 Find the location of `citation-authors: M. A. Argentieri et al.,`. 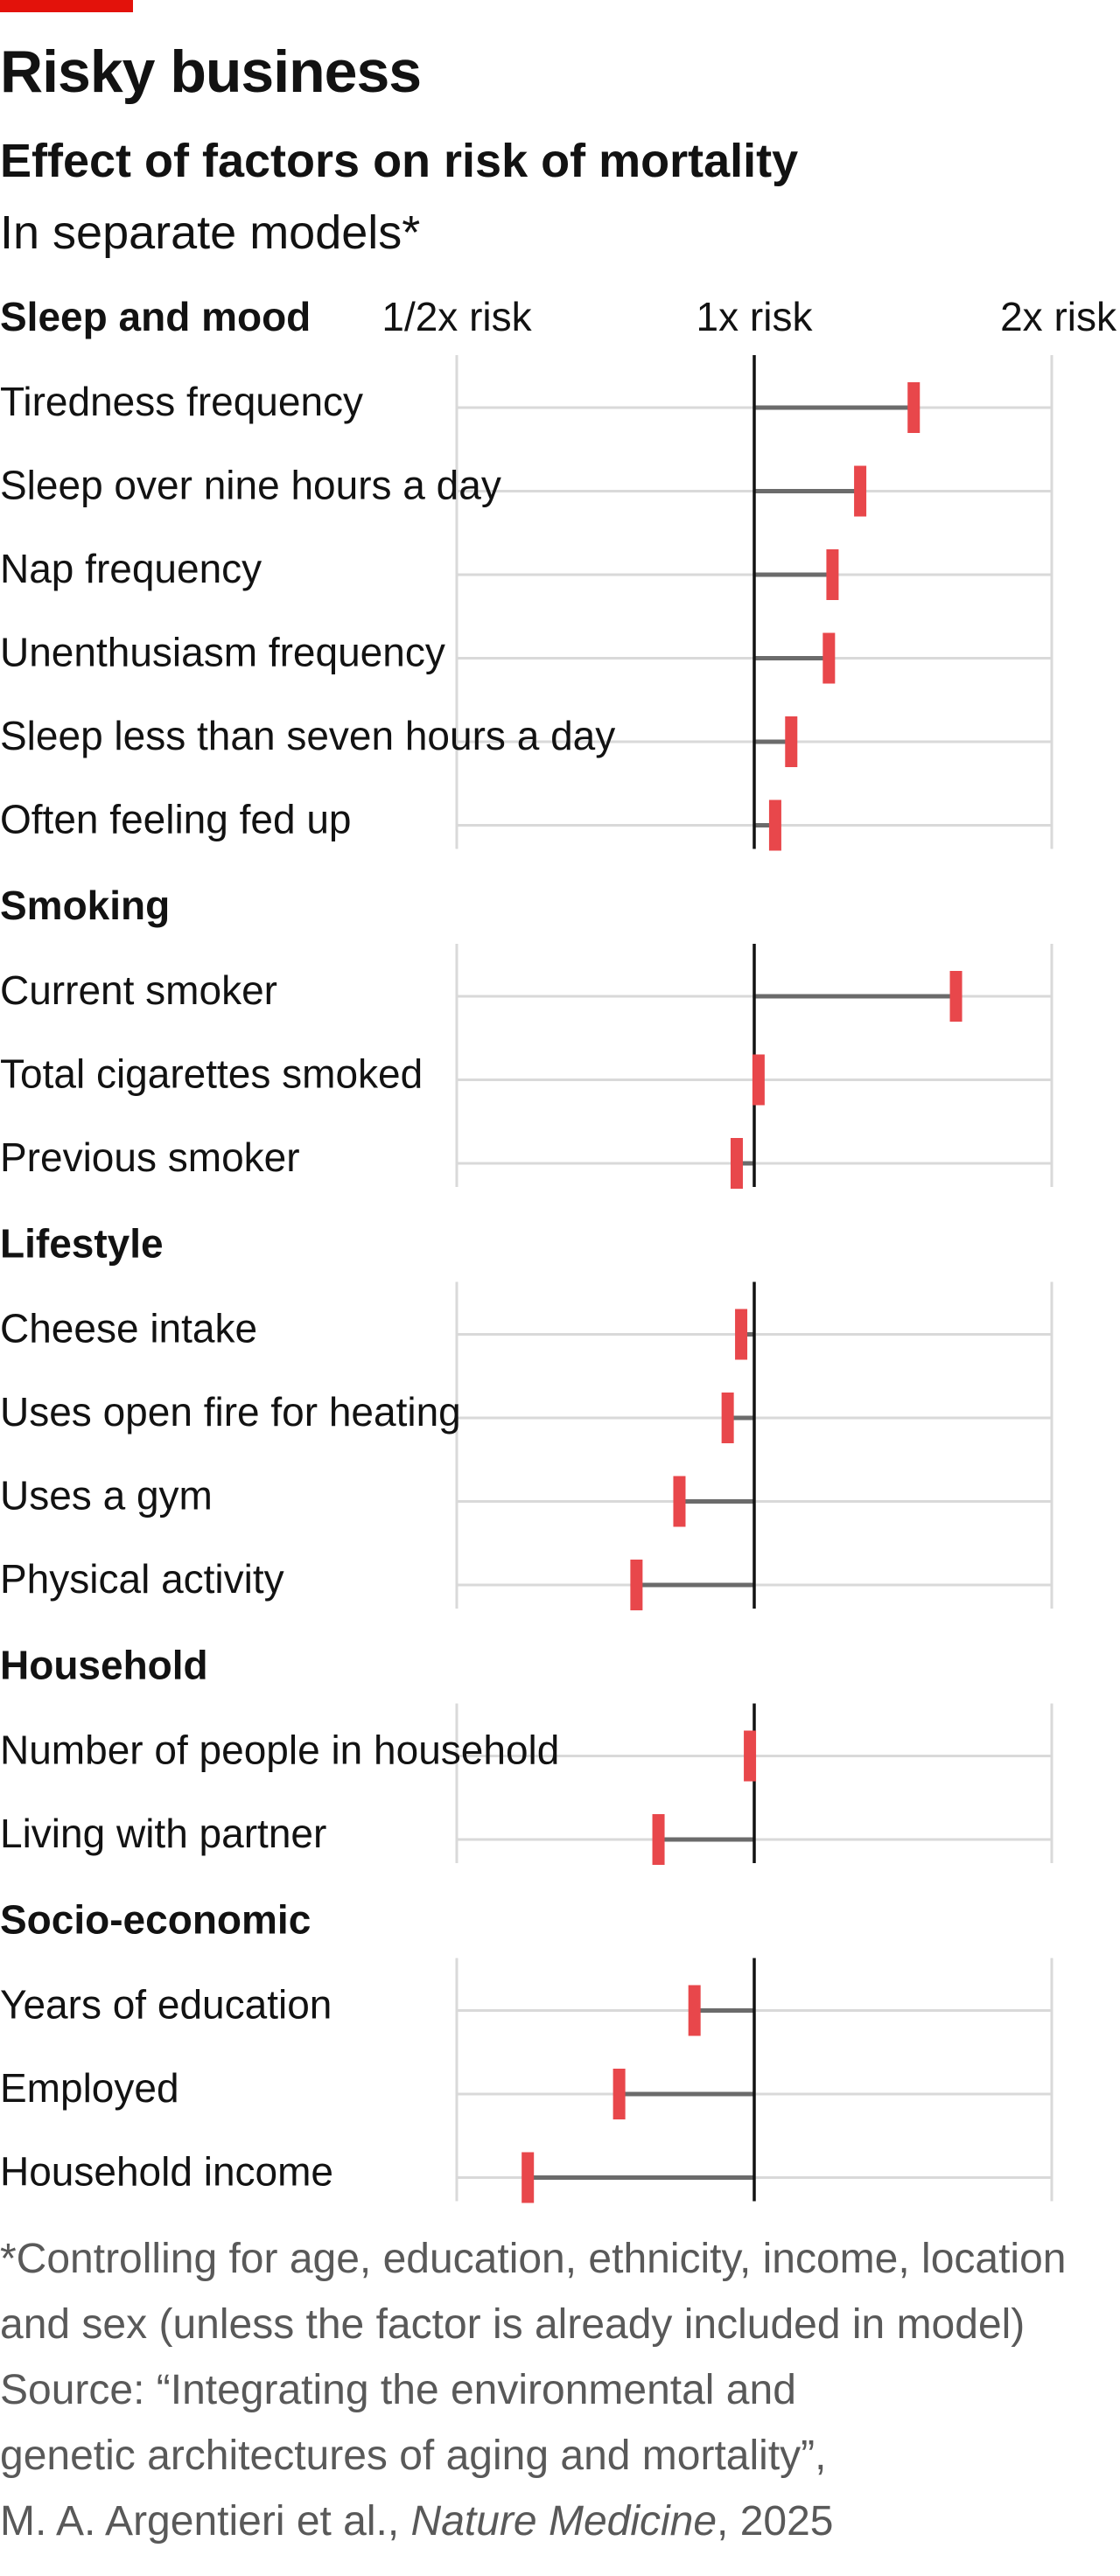

citation-authors: M. A. Argentieri et al., is located at coordinates (205, 2521).